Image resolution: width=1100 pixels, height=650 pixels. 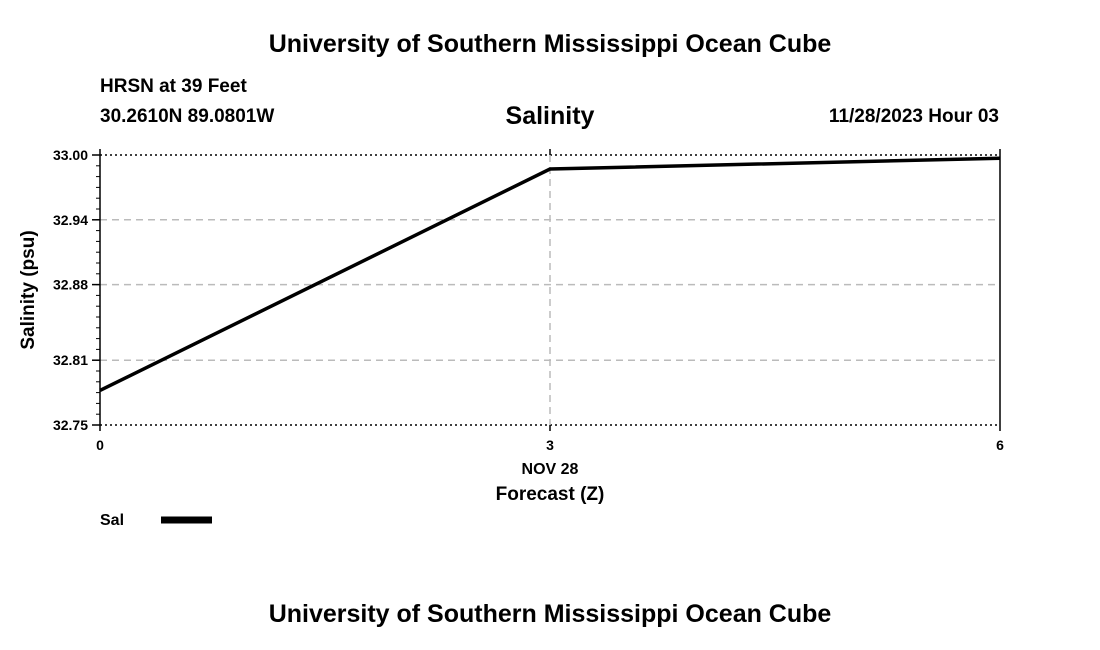 What do you see at coordinates (70, 425) in the screenshot?
I see `y-tick-label: 32.75` at bounding box center [70, 425].